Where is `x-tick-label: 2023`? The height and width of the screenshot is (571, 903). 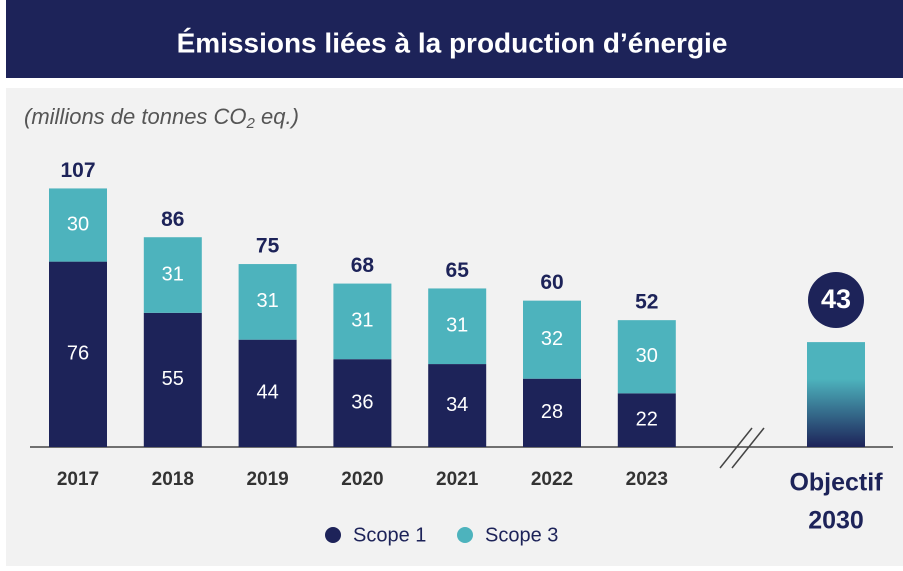
x-tick-label: 2023 is located at coordinates (647, 479).